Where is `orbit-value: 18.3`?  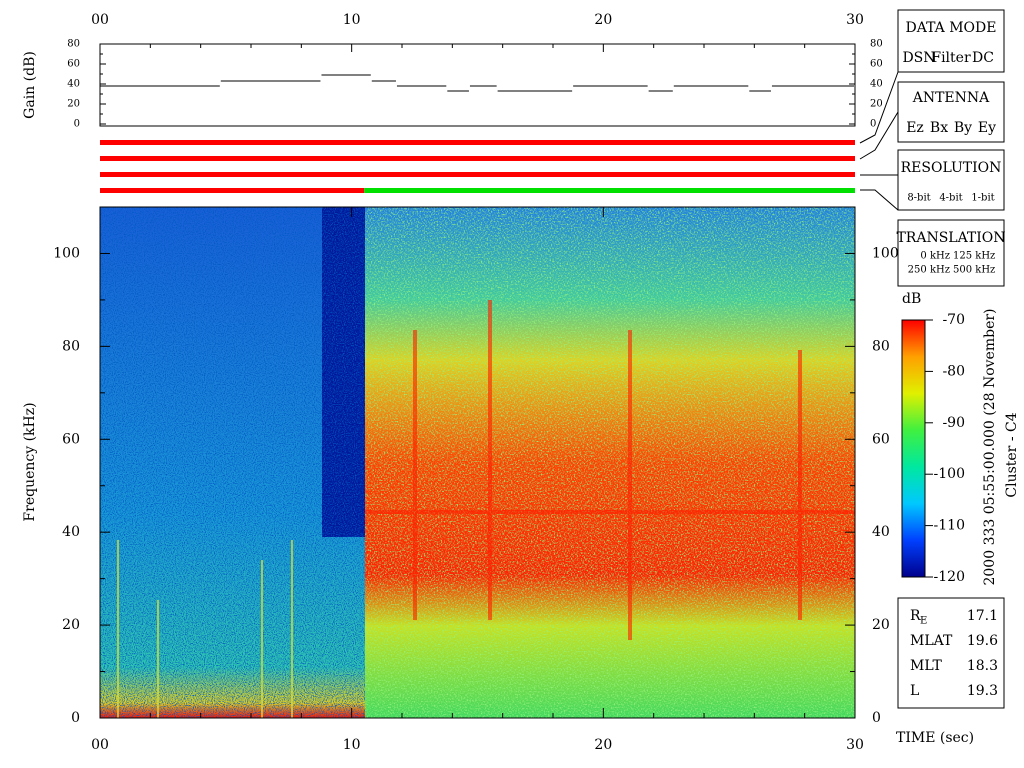 orbit-value: 18.3 is located at coordinates (982, 666).